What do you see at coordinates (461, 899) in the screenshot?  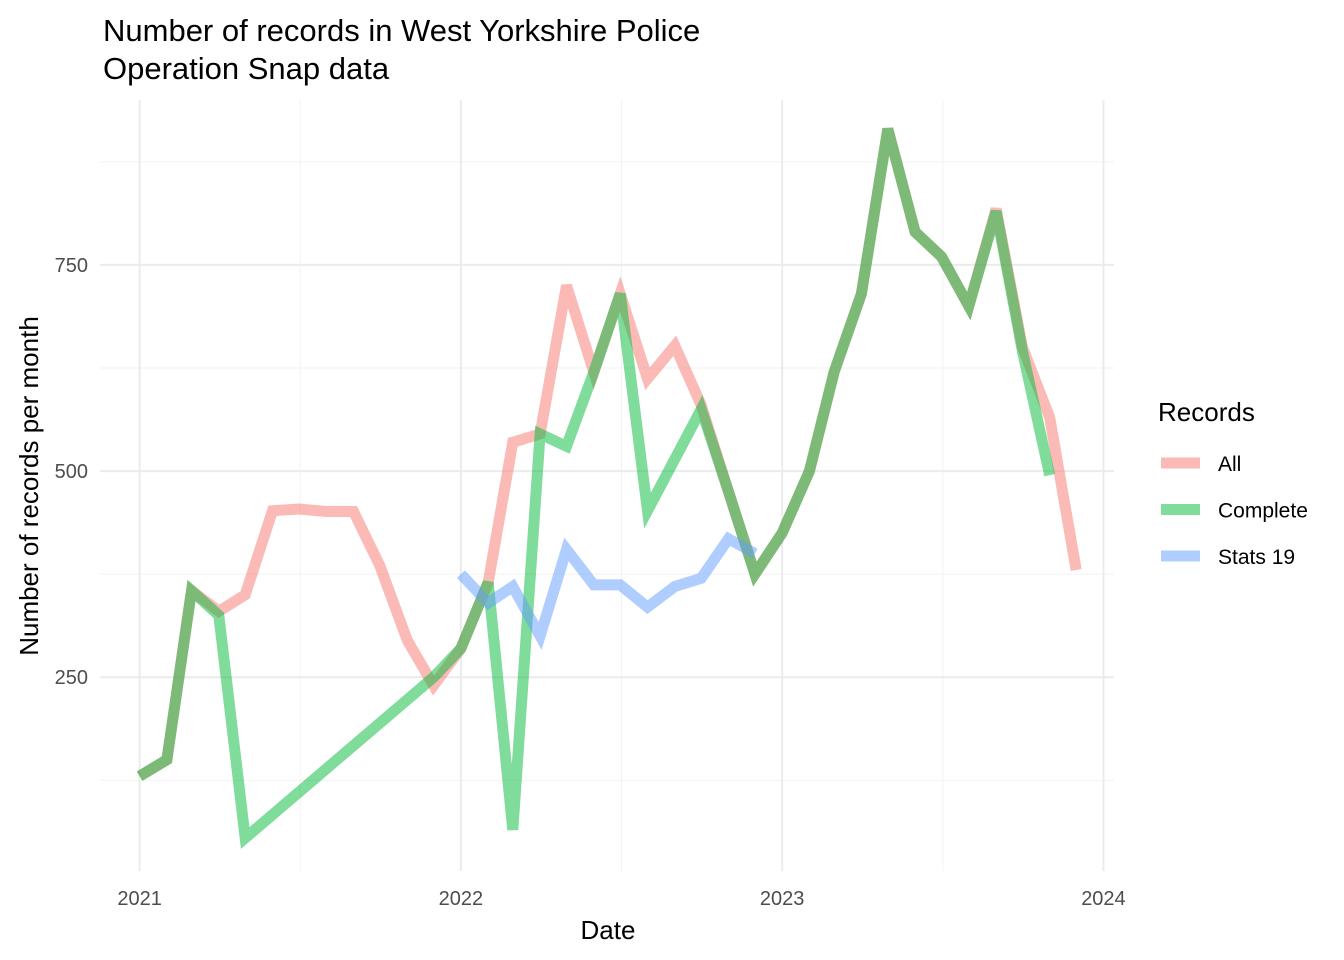 I see `x-tick-label: 2022` at bounding box center [461, 899].